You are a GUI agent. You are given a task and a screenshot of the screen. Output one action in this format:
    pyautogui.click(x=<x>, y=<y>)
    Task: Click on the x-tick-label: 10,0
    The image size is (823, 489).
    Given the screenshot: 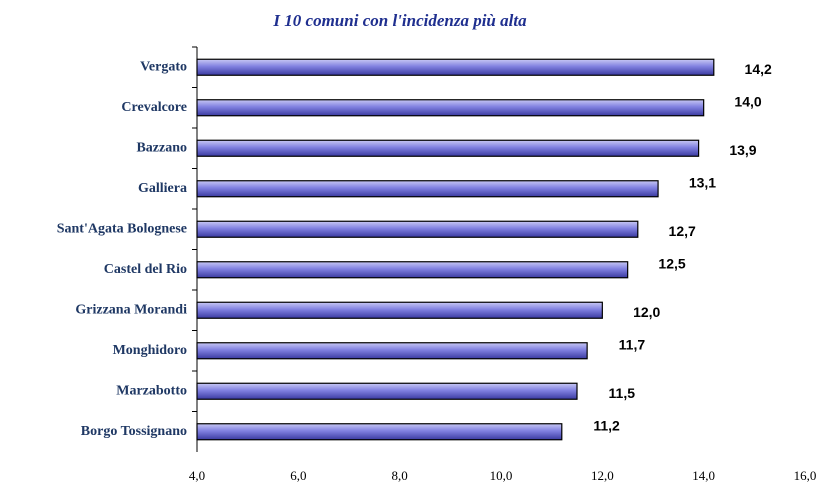 What is the action you would take?
    pyautogui.click(x=501, y=475)
    